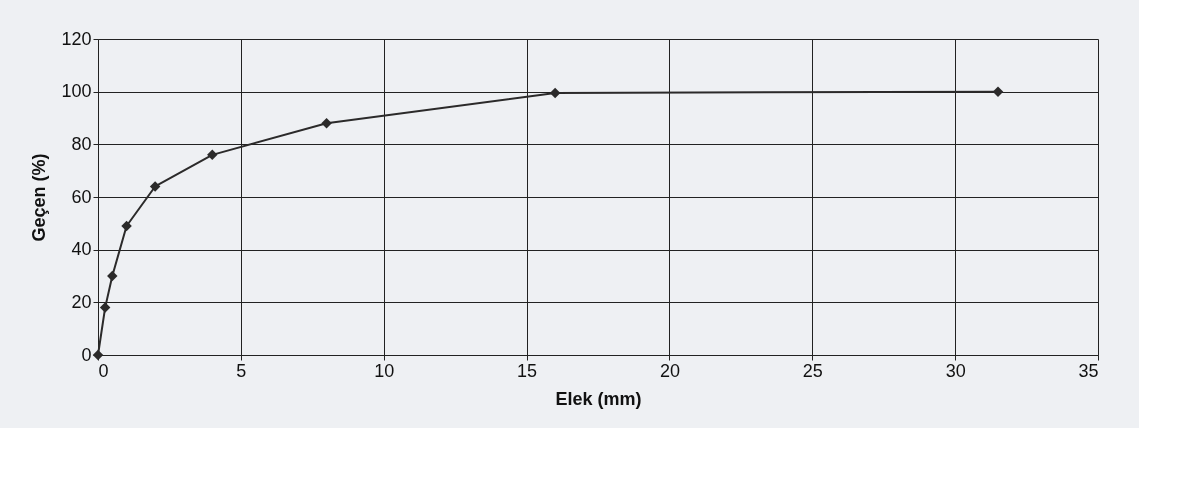  I want to click on y-tick-label: 120, so click(76, 38).